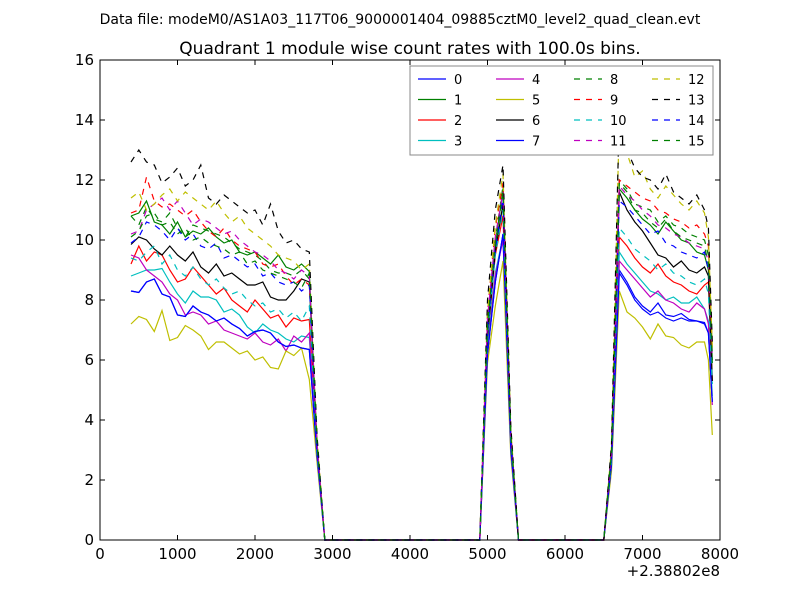 This screenshot has width=800, height=600. What do you see at coordinates (536, 101) in the screenshot?
I see `legend-label-5: 5` at bounding box center [536, 101].